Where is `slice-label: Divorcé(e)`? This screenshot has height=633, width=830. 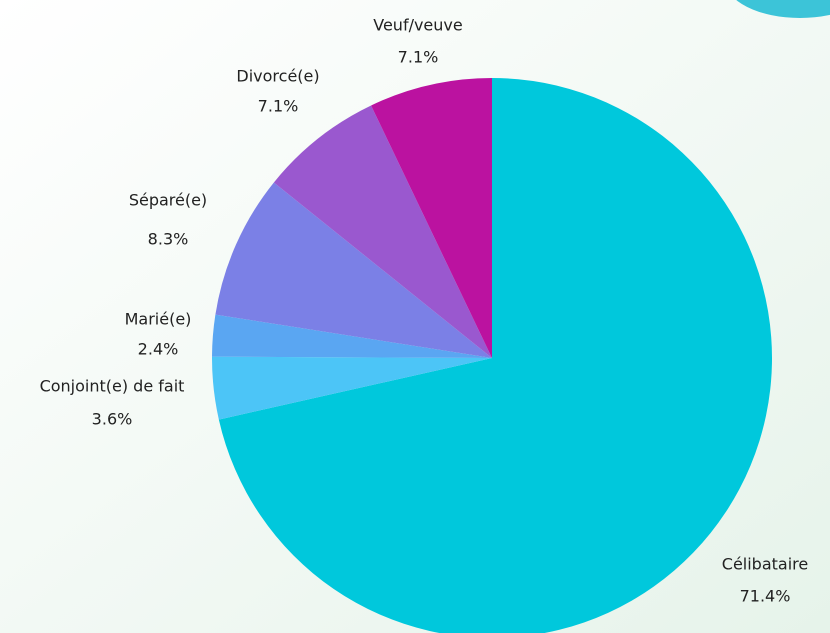 slice-label: Divorcé(e) is located at coordinates (277, 76).